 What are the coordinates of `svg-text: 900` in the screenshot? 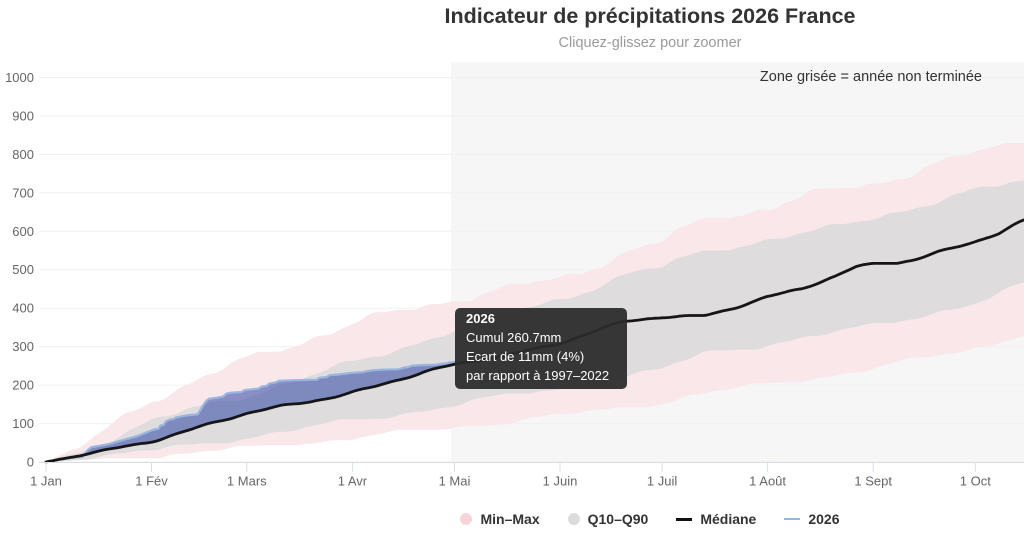 It's located at (23, 115).